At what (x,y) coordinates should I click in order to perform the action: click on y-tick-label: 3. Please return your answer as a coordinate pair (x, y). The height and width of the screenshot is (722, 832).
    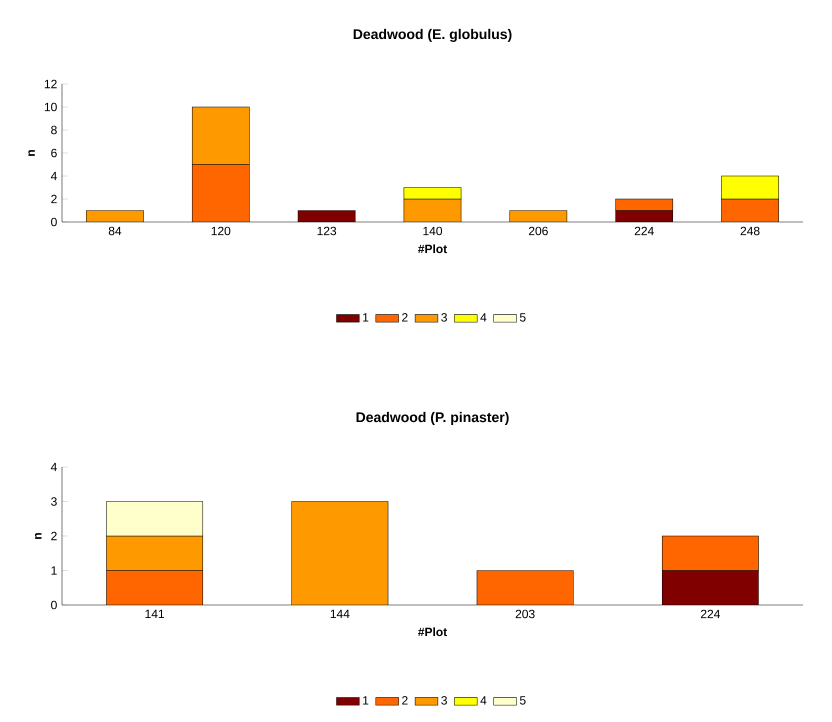
    Looking at the image, I should click on (54, 501).